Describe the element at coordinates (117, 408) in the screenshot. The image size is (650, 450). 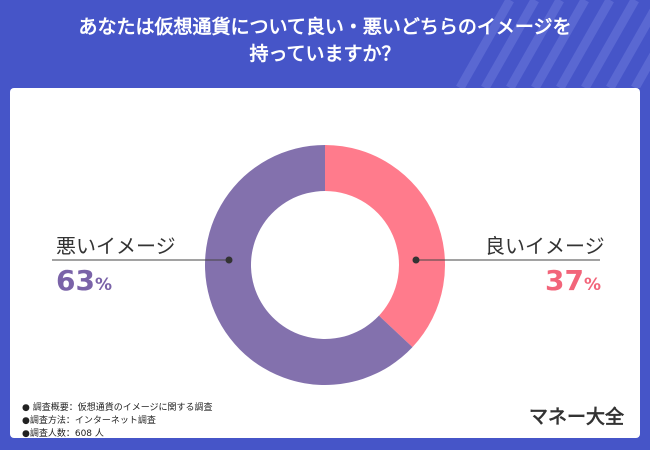
I see `note-overview: ● 調査概要：仮想通貨のイメージに関する調査` at that location.